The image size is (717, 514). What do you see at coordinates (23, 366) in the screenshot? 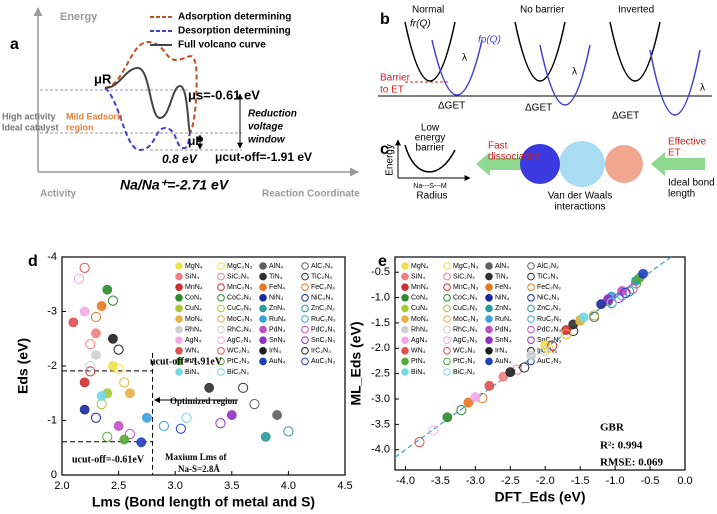
I see `y-axis-label: Eds (eV)` at bounding box center [23, 366].